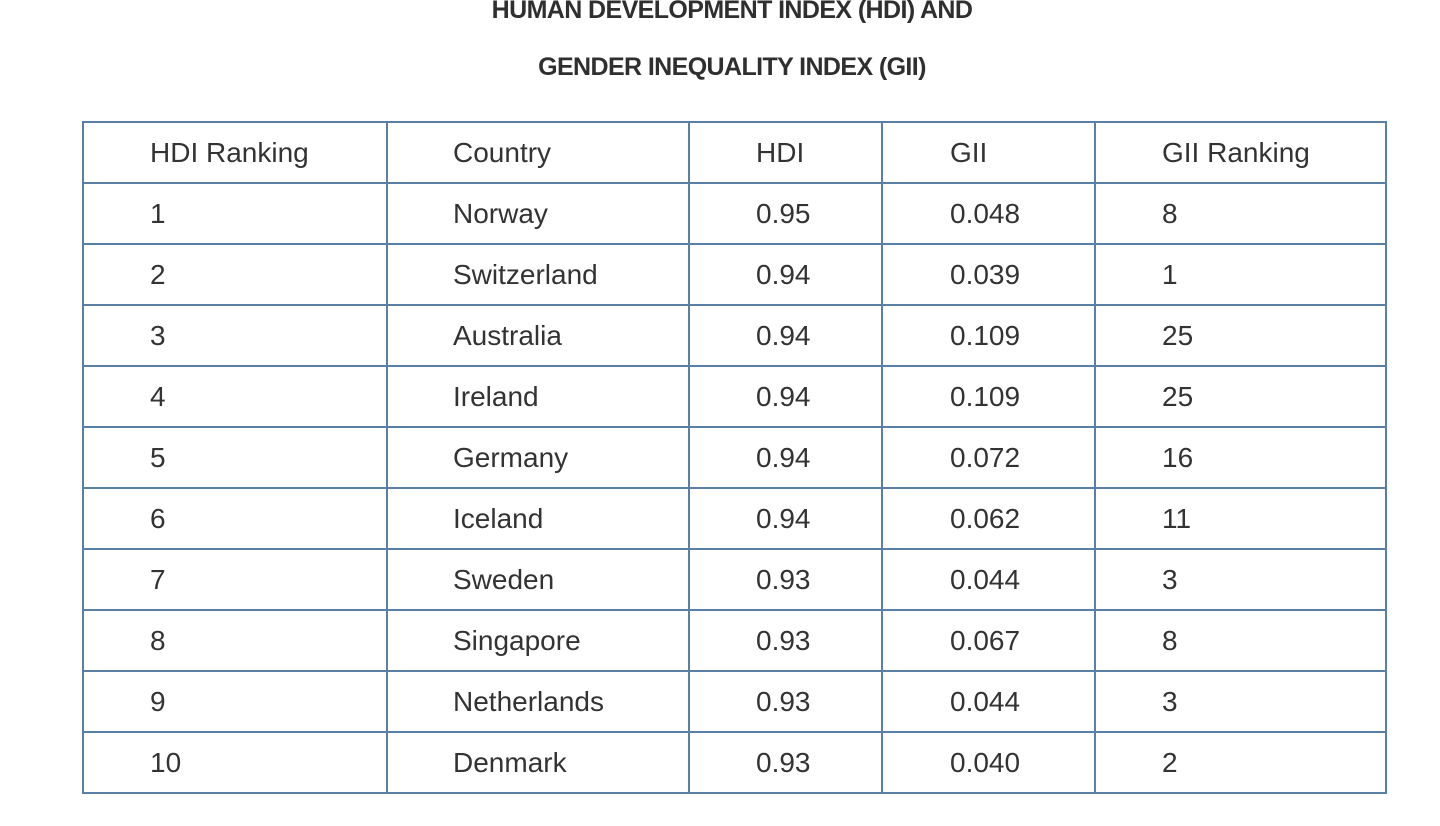 This screenshot has height=826, width=1440. I want to click on table-row: 9 Netherlands 0.93 0.044 3, so click(734, 701).